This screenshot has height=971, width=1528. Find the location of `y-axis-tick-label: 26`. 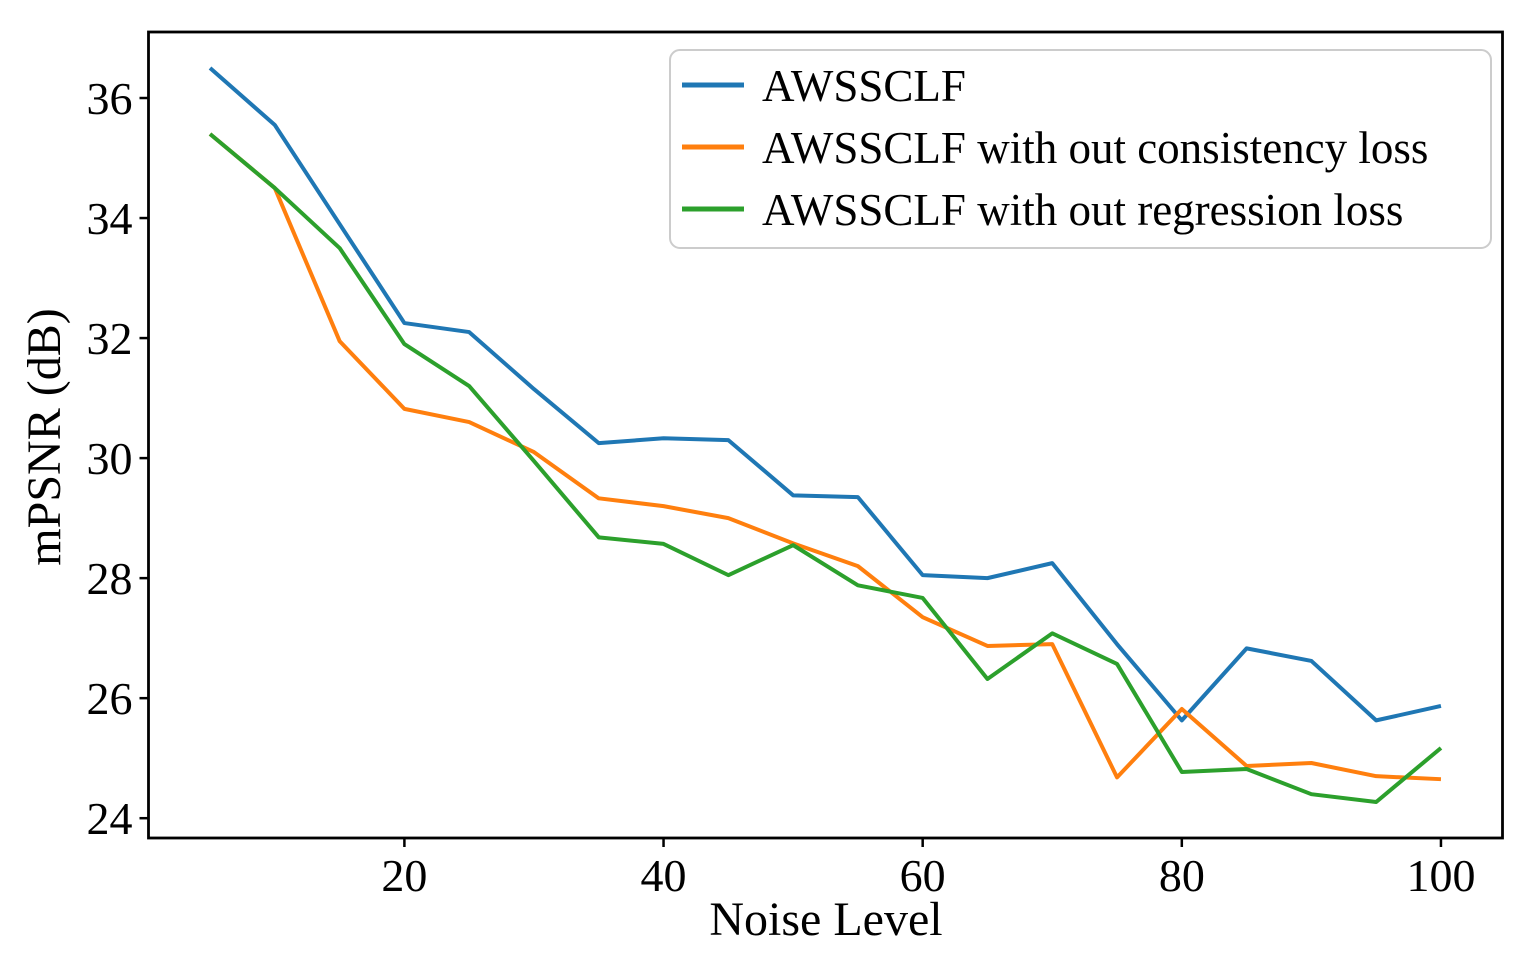

y-axis-tick-label: 26 is located at coordinates (110, 698).